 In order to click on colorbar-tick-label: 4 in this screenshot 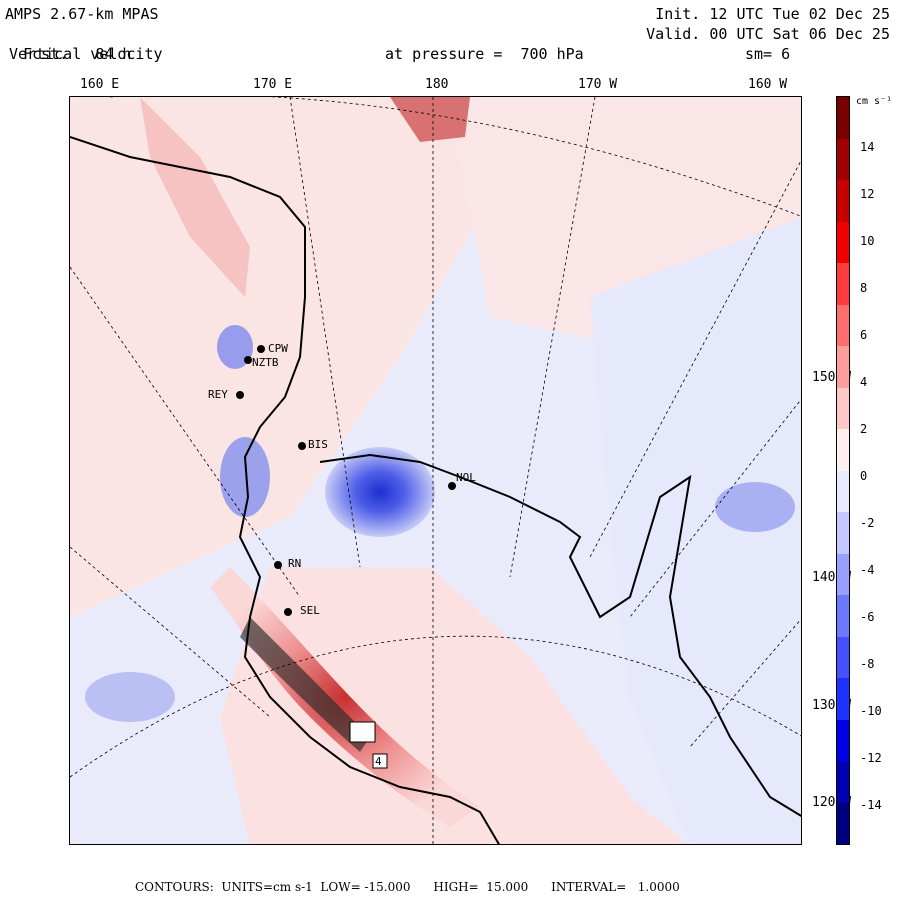, I will do `click(864, 382)`.